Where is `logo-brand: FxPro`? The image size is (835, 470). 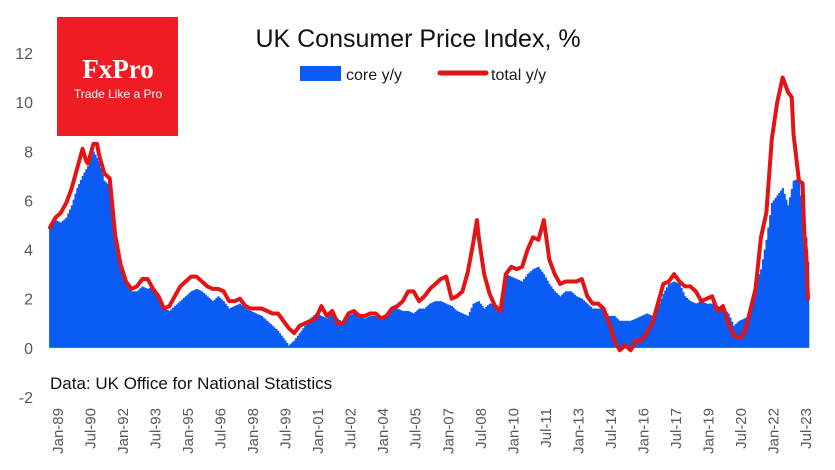
logo-brand: FxPro is located at coordinates (117, 69).